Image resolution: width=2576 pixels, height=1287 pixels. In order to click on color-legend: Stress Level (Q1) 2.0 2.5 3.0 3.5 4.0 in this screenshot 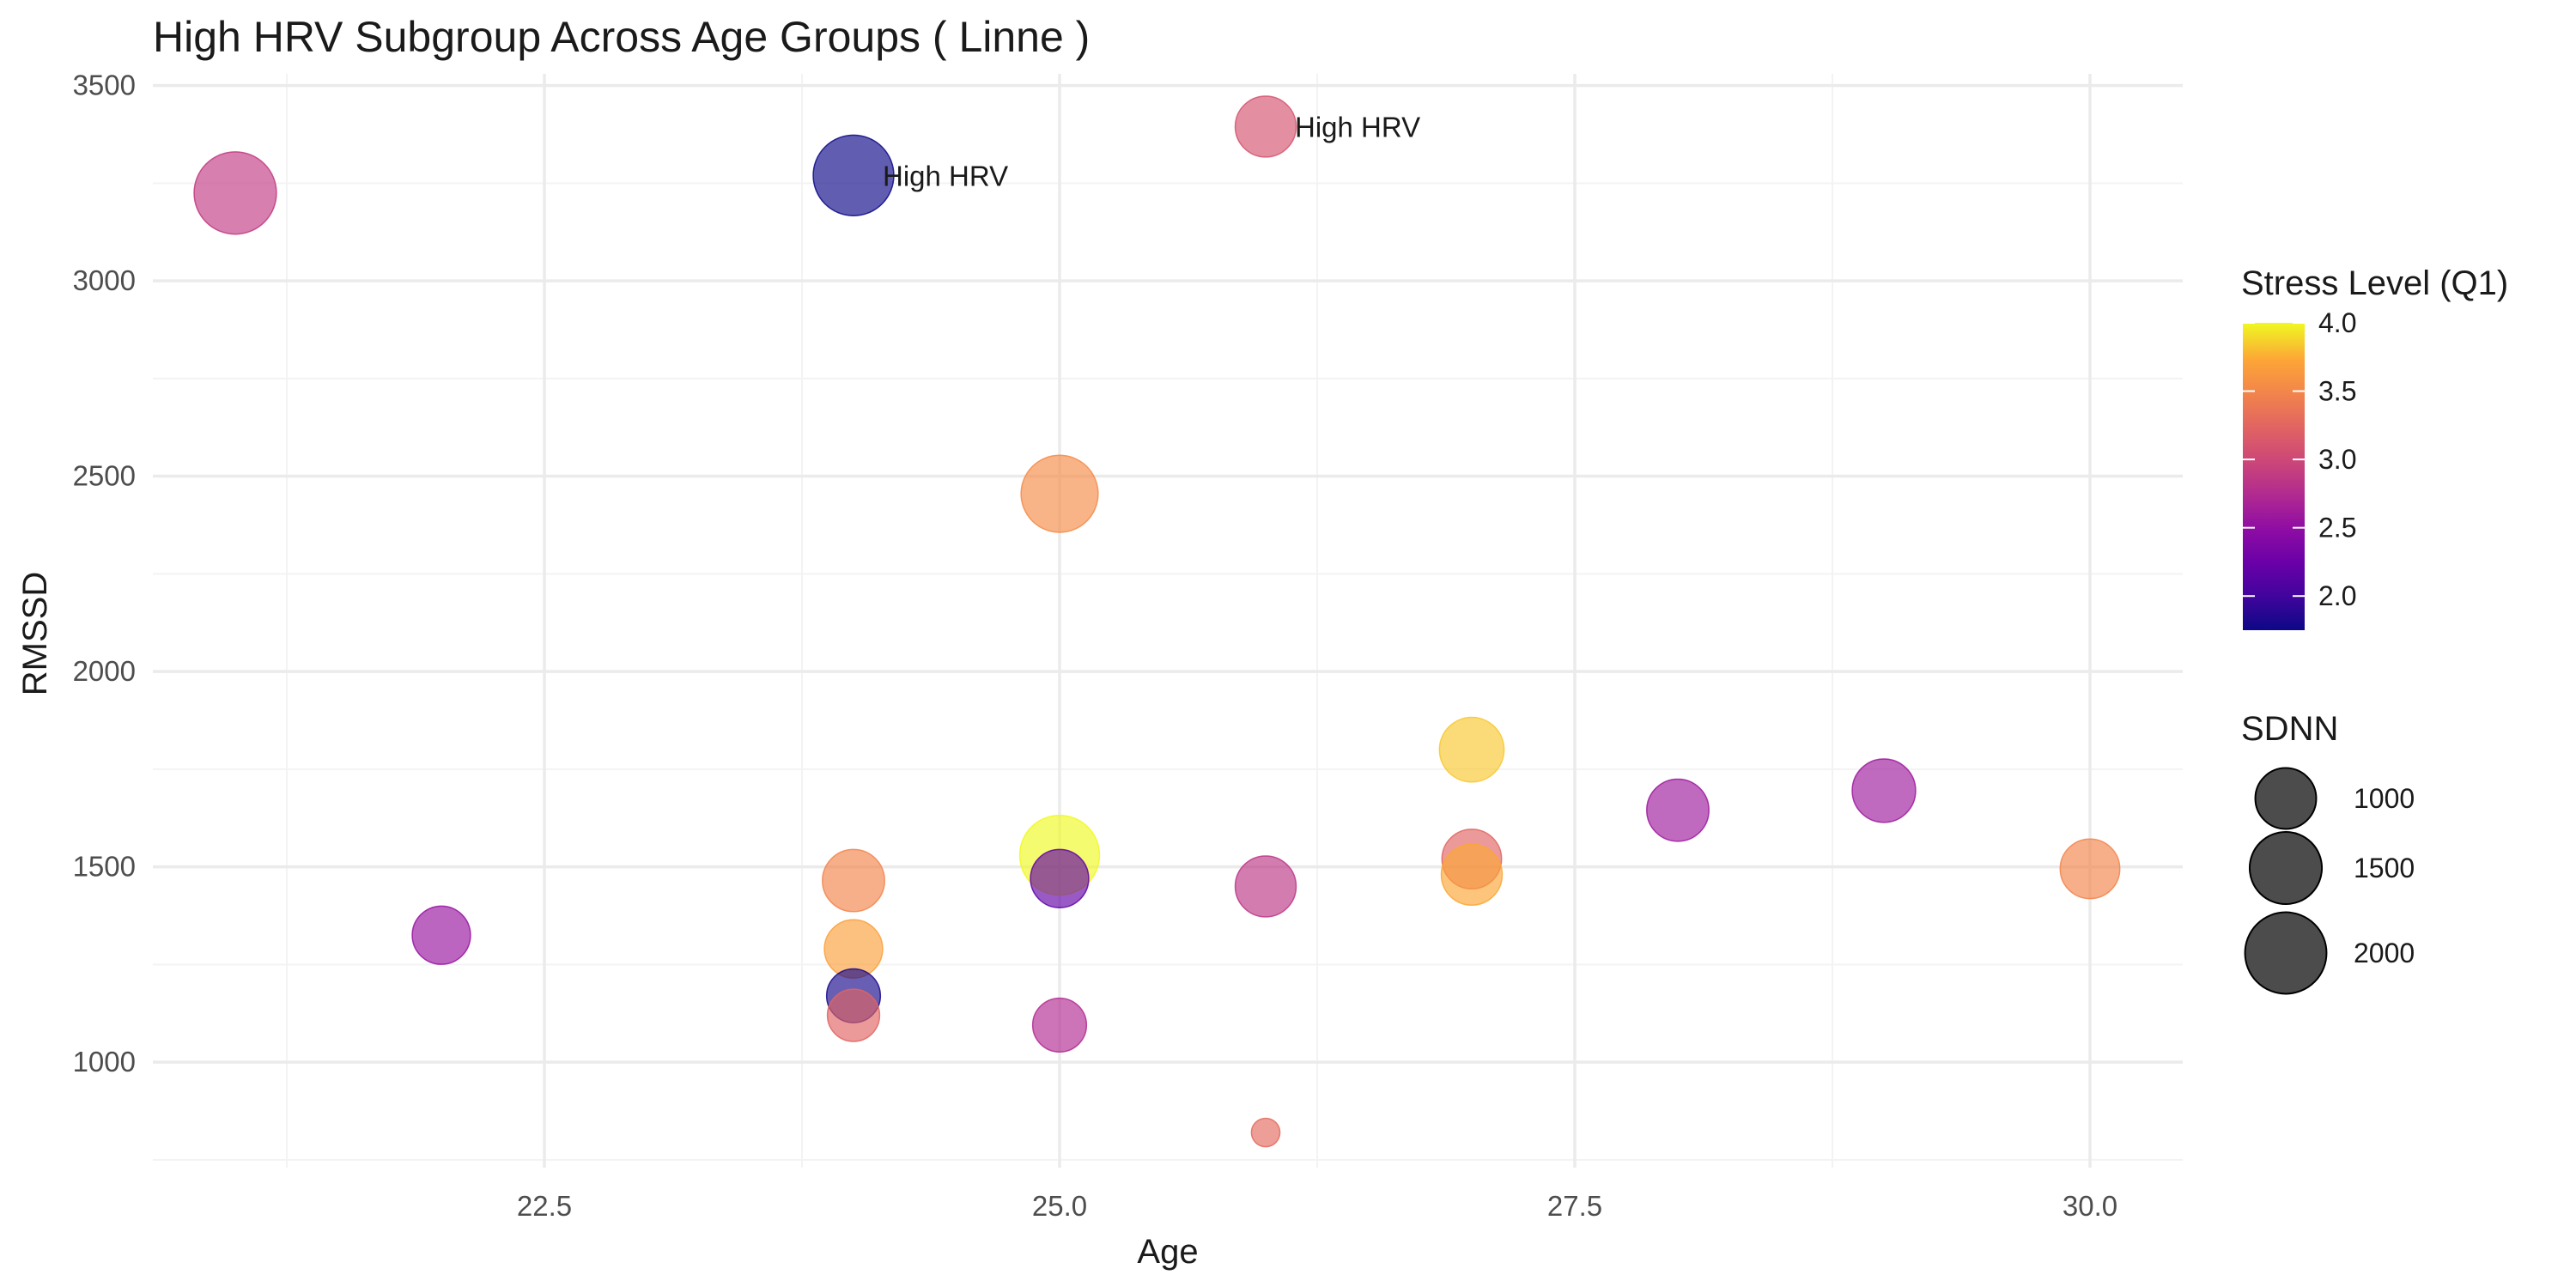, I will do `click(2375, 447)`.